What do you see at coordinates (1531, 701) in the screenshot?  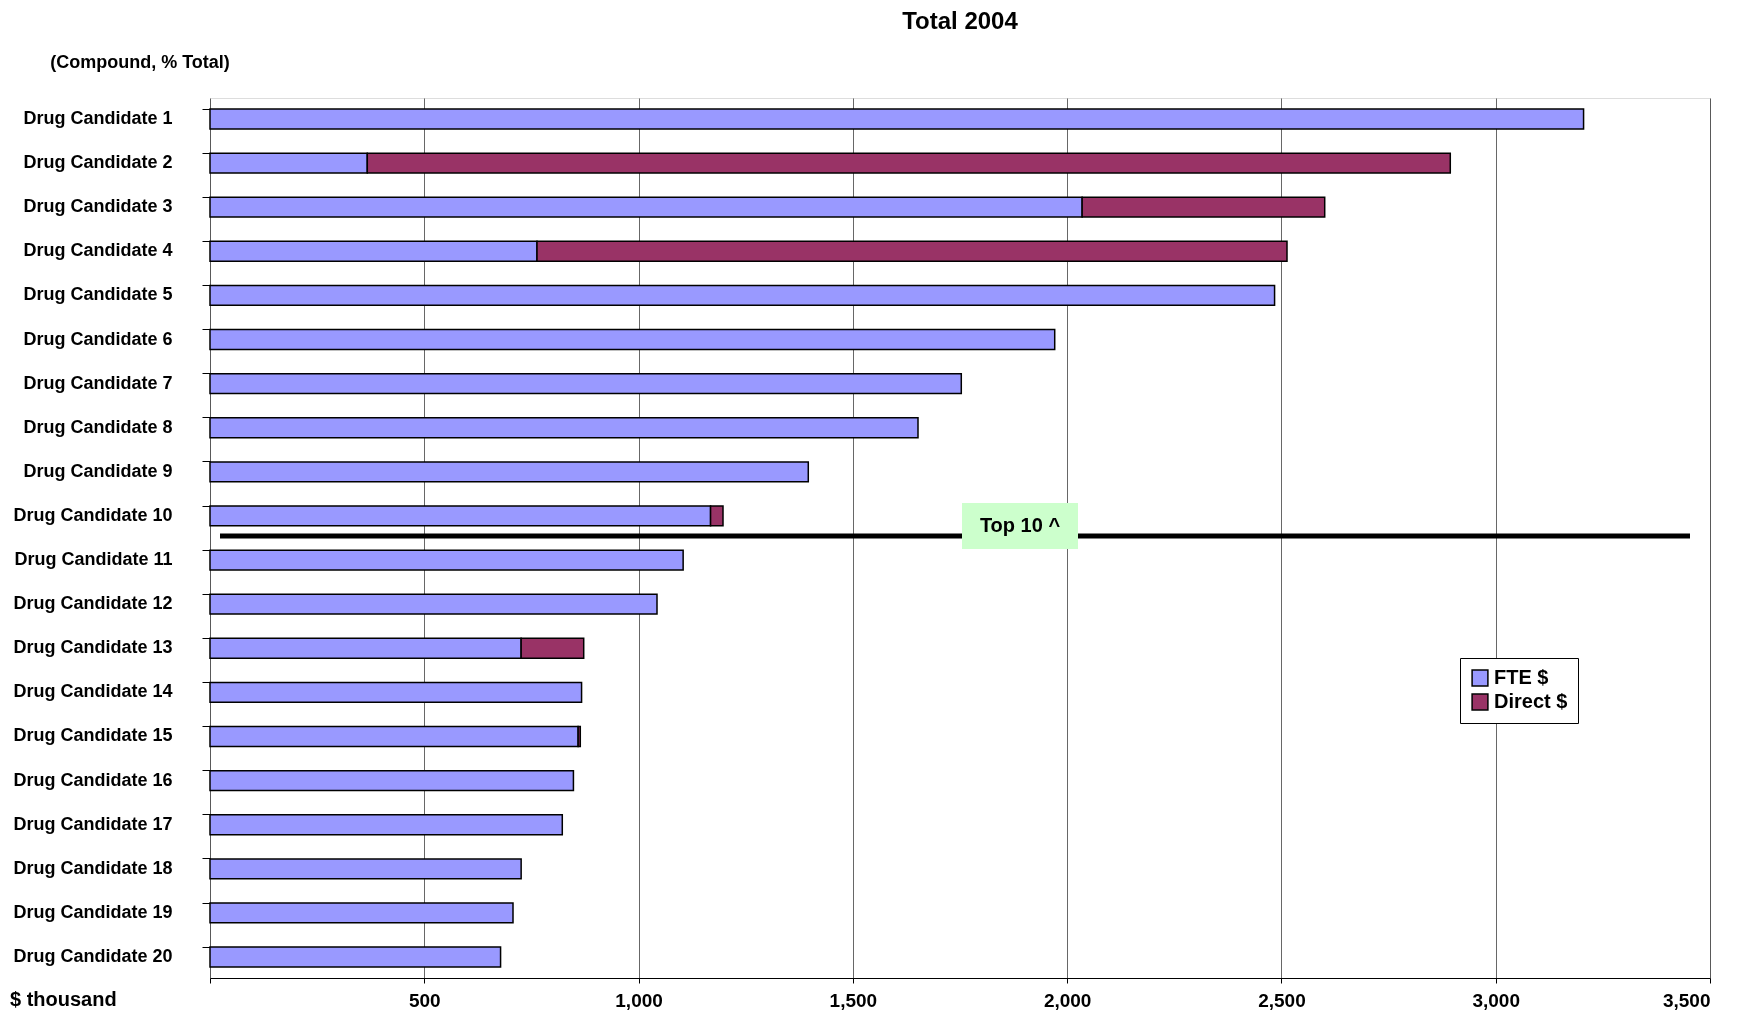 I see `legend-label: Direct $` at bounding box center [1531, 701].